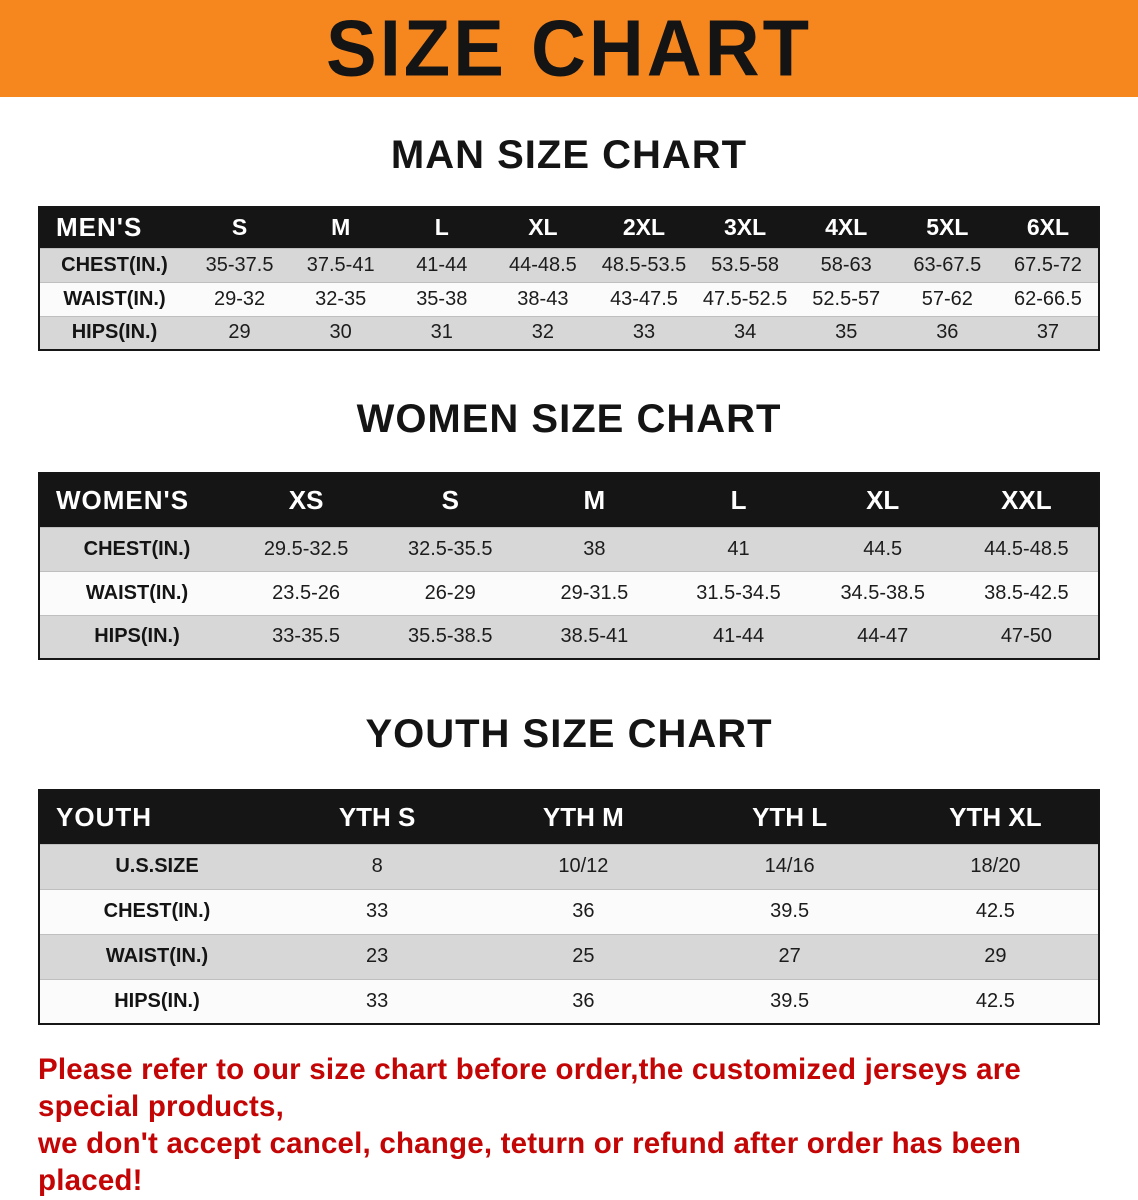 The image size is (1138, 1200). I want to click on size-cell: 29-32, so click(240, 298).